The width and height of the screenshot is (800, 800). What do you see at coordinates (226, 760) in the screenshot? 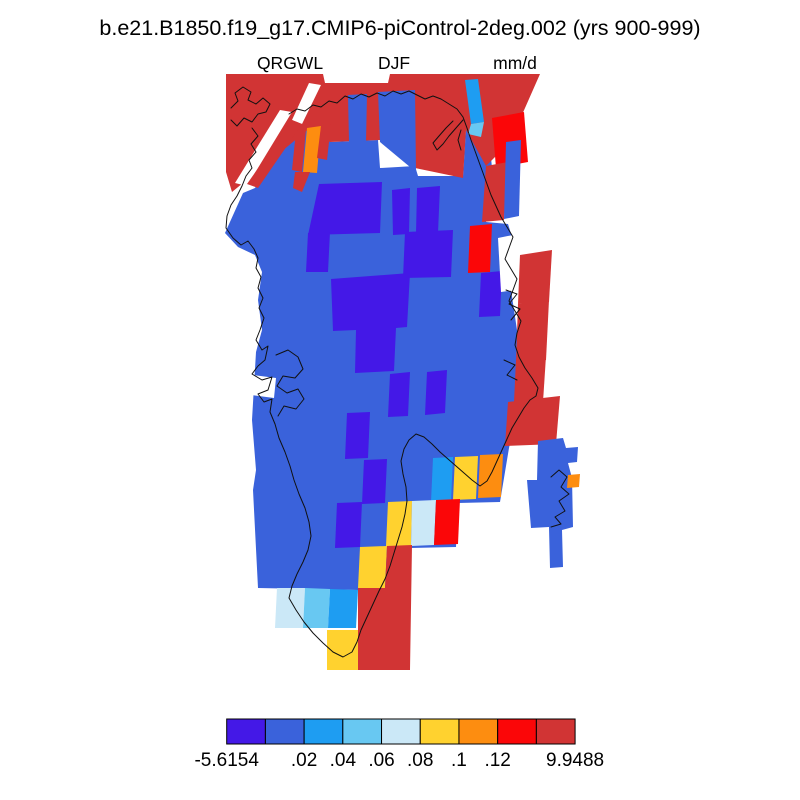
I see `colorbar-label: -5.6154` at bounding box center [226, 760].